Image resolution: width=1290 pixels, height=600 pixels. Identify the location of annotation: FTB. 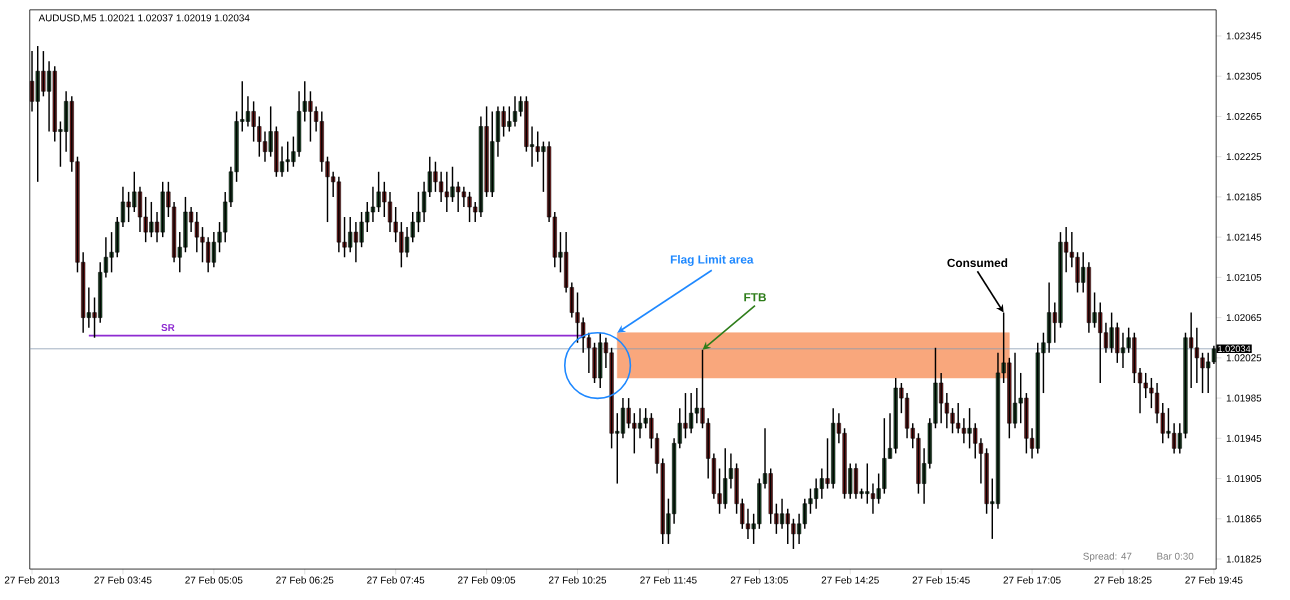
(755, 297).